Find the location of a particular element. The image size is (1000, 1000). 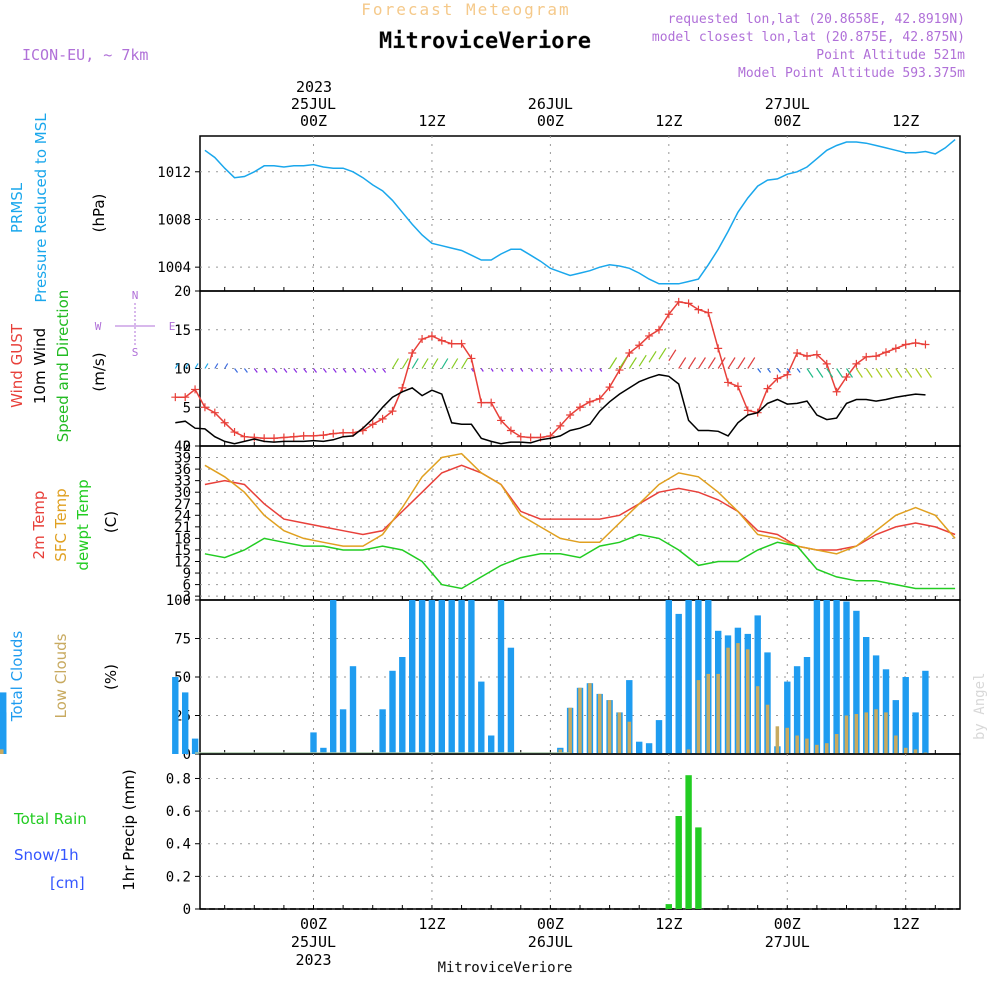

bottom-time-label: 12Z is located at coordinates (431, 924).